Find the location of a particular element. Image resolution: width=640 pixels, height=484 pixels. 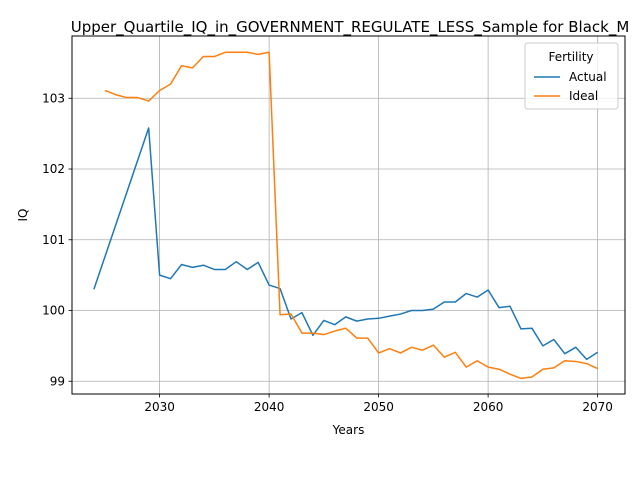

x-tick-label: 2070 is located at coordinates (597, 407).